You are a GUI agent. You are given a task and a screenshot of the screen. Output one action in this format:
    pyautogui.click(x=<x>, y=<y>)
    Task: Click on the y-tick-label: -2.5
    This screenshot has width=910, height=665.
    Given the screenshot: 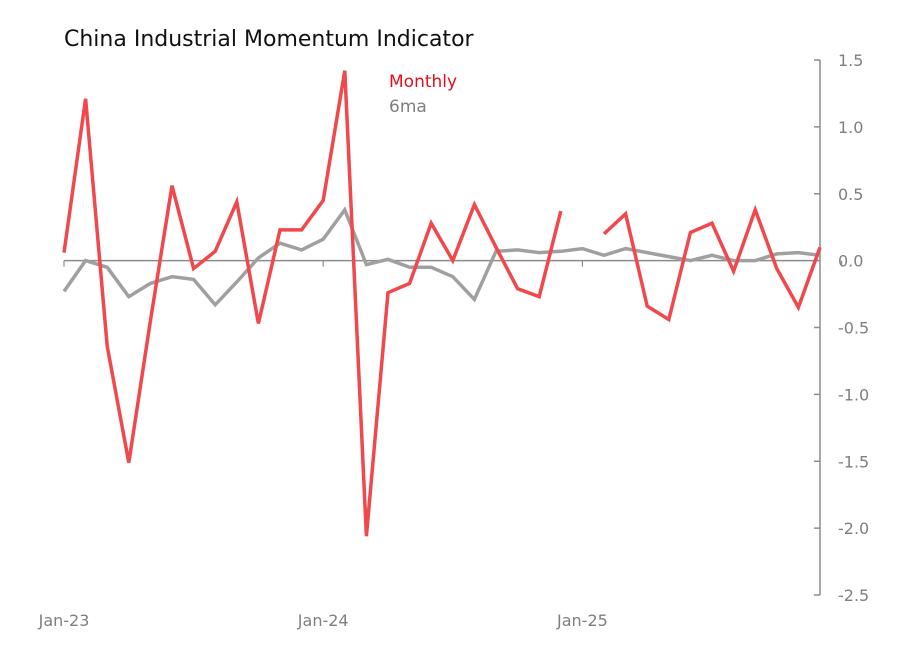 What is the action you would take?
    pyautogui.click(x=853, y=595)
    